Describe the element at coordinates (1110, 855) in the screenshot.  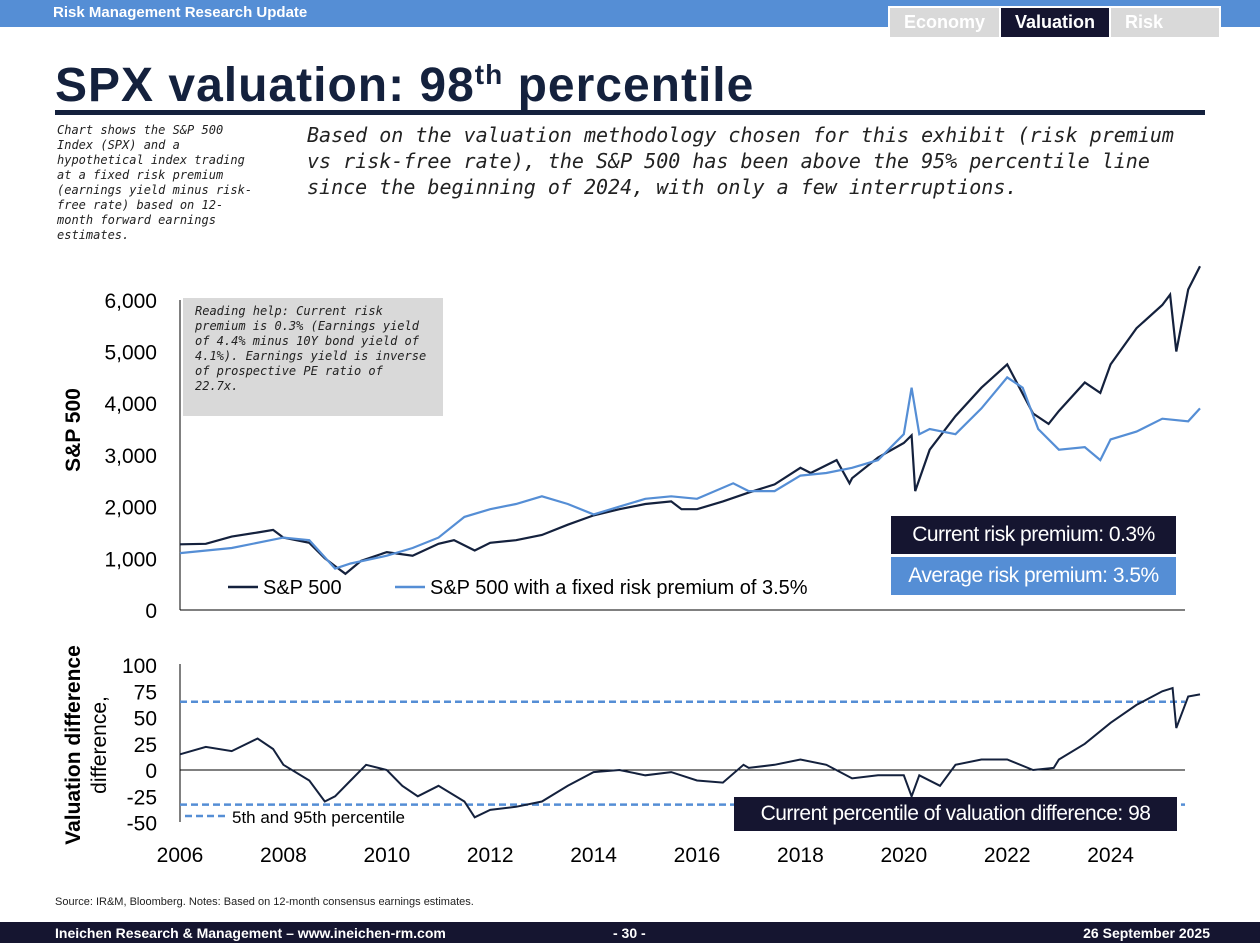
I see `x-tick: 2024` at that location.